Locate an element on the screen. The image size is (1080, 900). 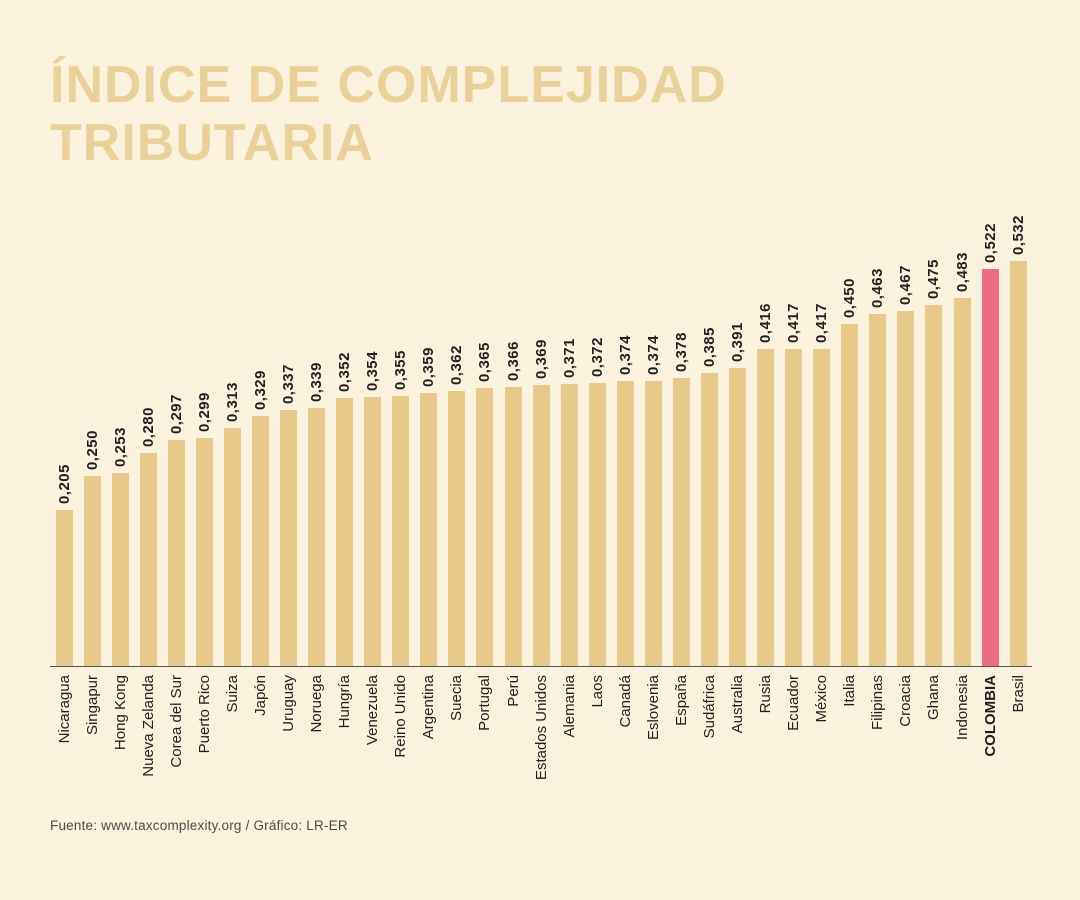
bar-column: 0,369 Estados Unidos is located at coordinates (541, 479).